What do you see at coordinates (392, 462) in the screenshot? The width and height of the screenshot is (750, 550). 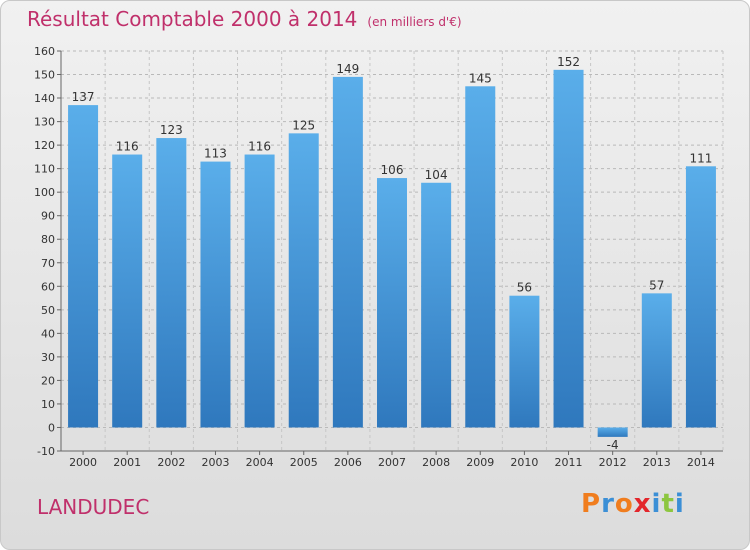 I see `x-tick-label: 2007` at bounding box center [392, 462].